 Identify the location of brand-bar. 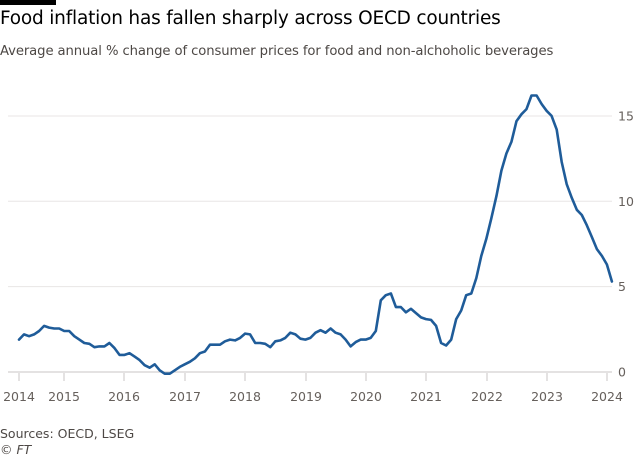
(28, 2).